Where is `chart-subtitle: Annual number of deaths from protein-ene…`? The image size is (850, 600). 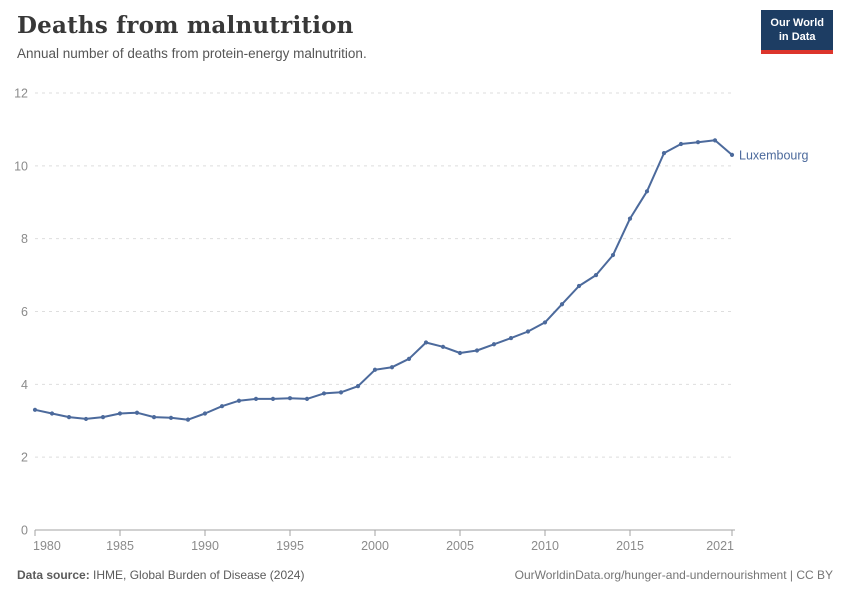 chart-subtitle: Annual number of deaths from protein-ene… is located at coordinates (192, 53).